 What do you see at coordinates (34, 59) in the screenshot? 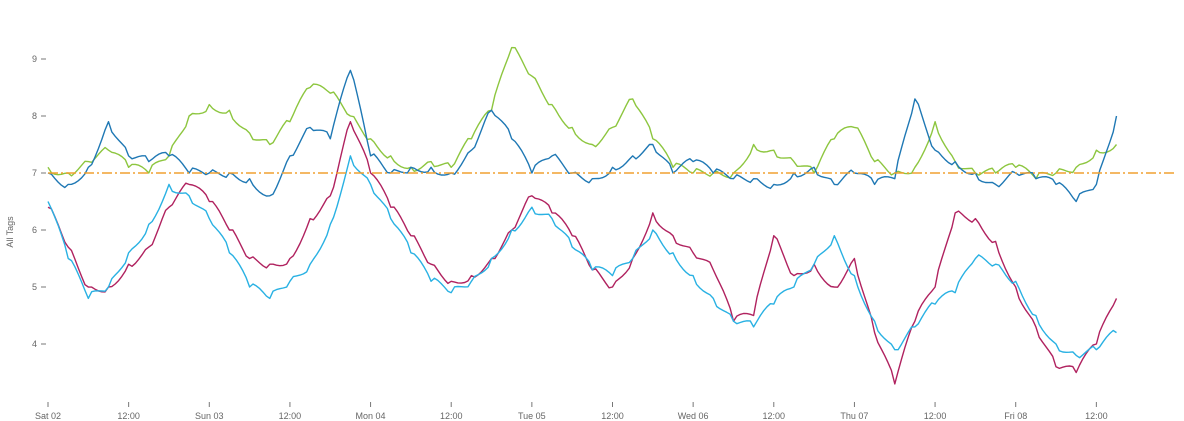
I see `y-tick-label: 9` at bounding box center [34, 59].